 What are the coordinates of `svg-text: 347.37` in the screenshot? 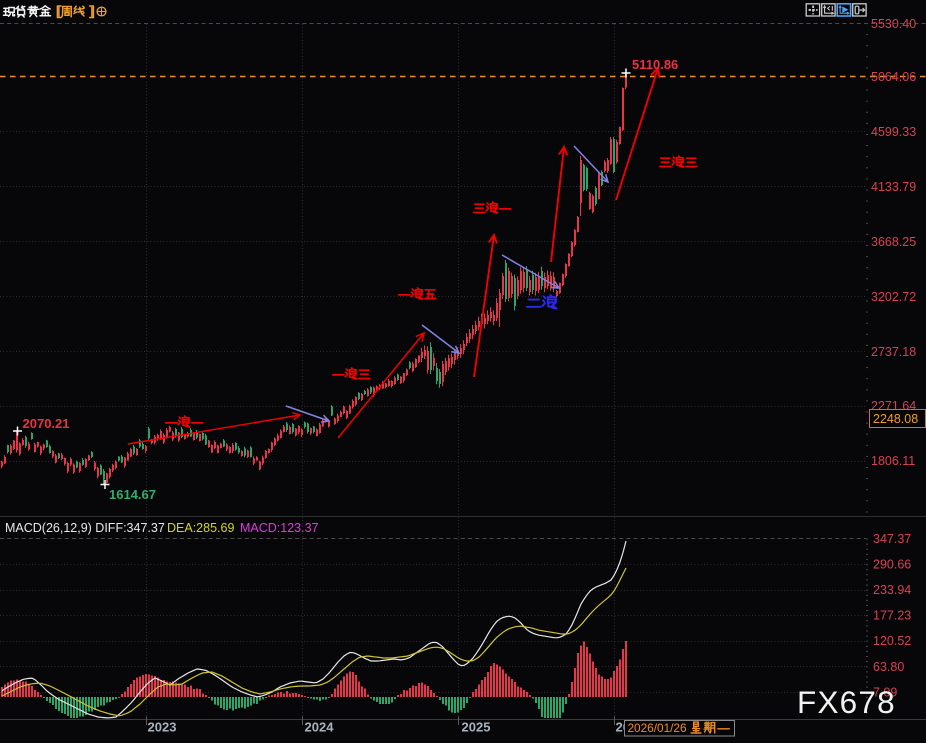 It's located at (892, 539).